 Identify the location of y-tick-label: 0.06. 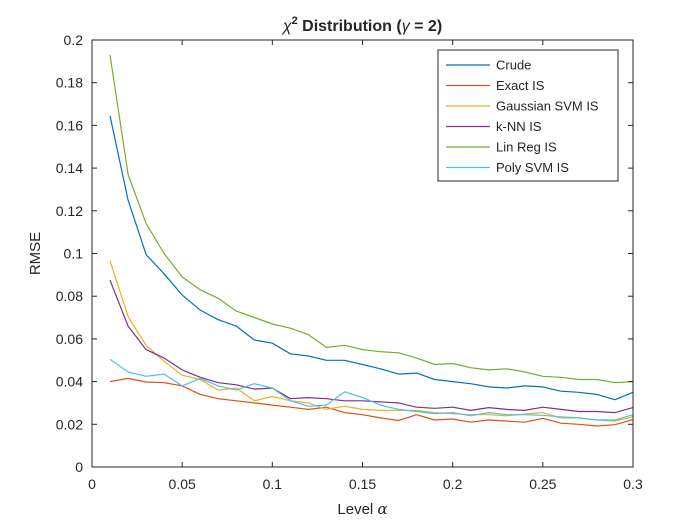
(69, 339).